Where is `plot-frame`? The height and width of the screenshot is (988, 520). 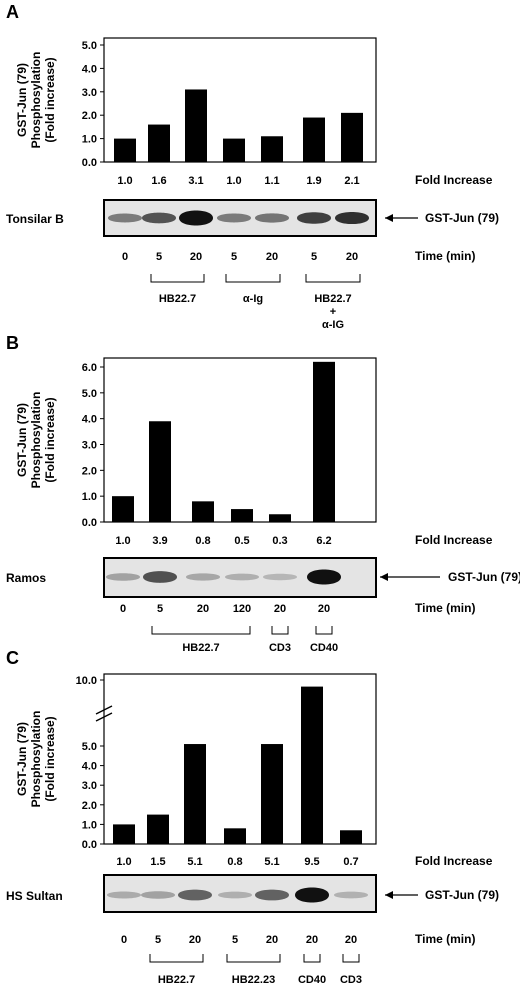
plot-frame is located at coordinates (240, 759).